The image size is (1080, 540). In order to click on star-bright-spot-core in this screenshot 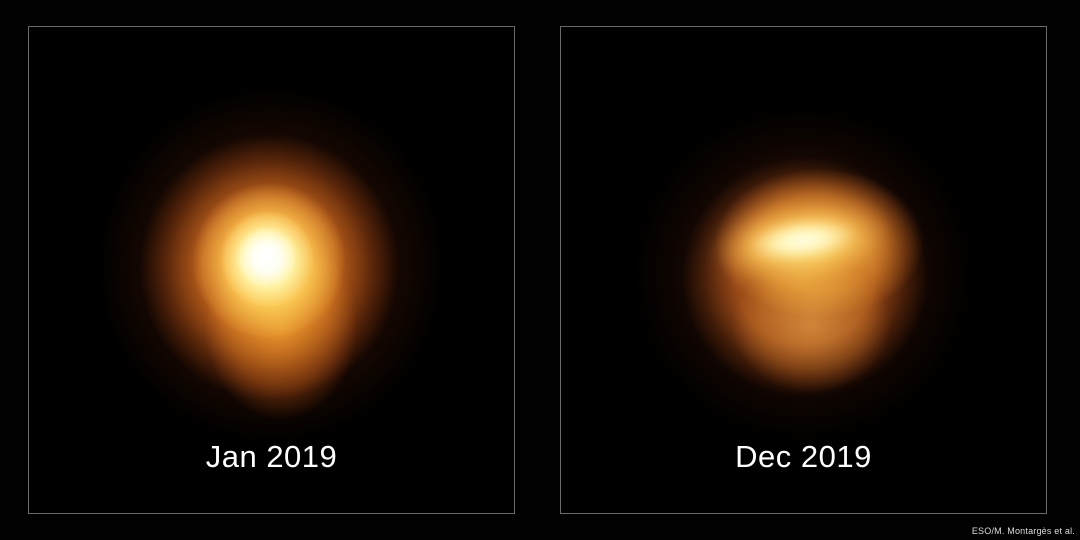, I will do `click(802, 240)`.